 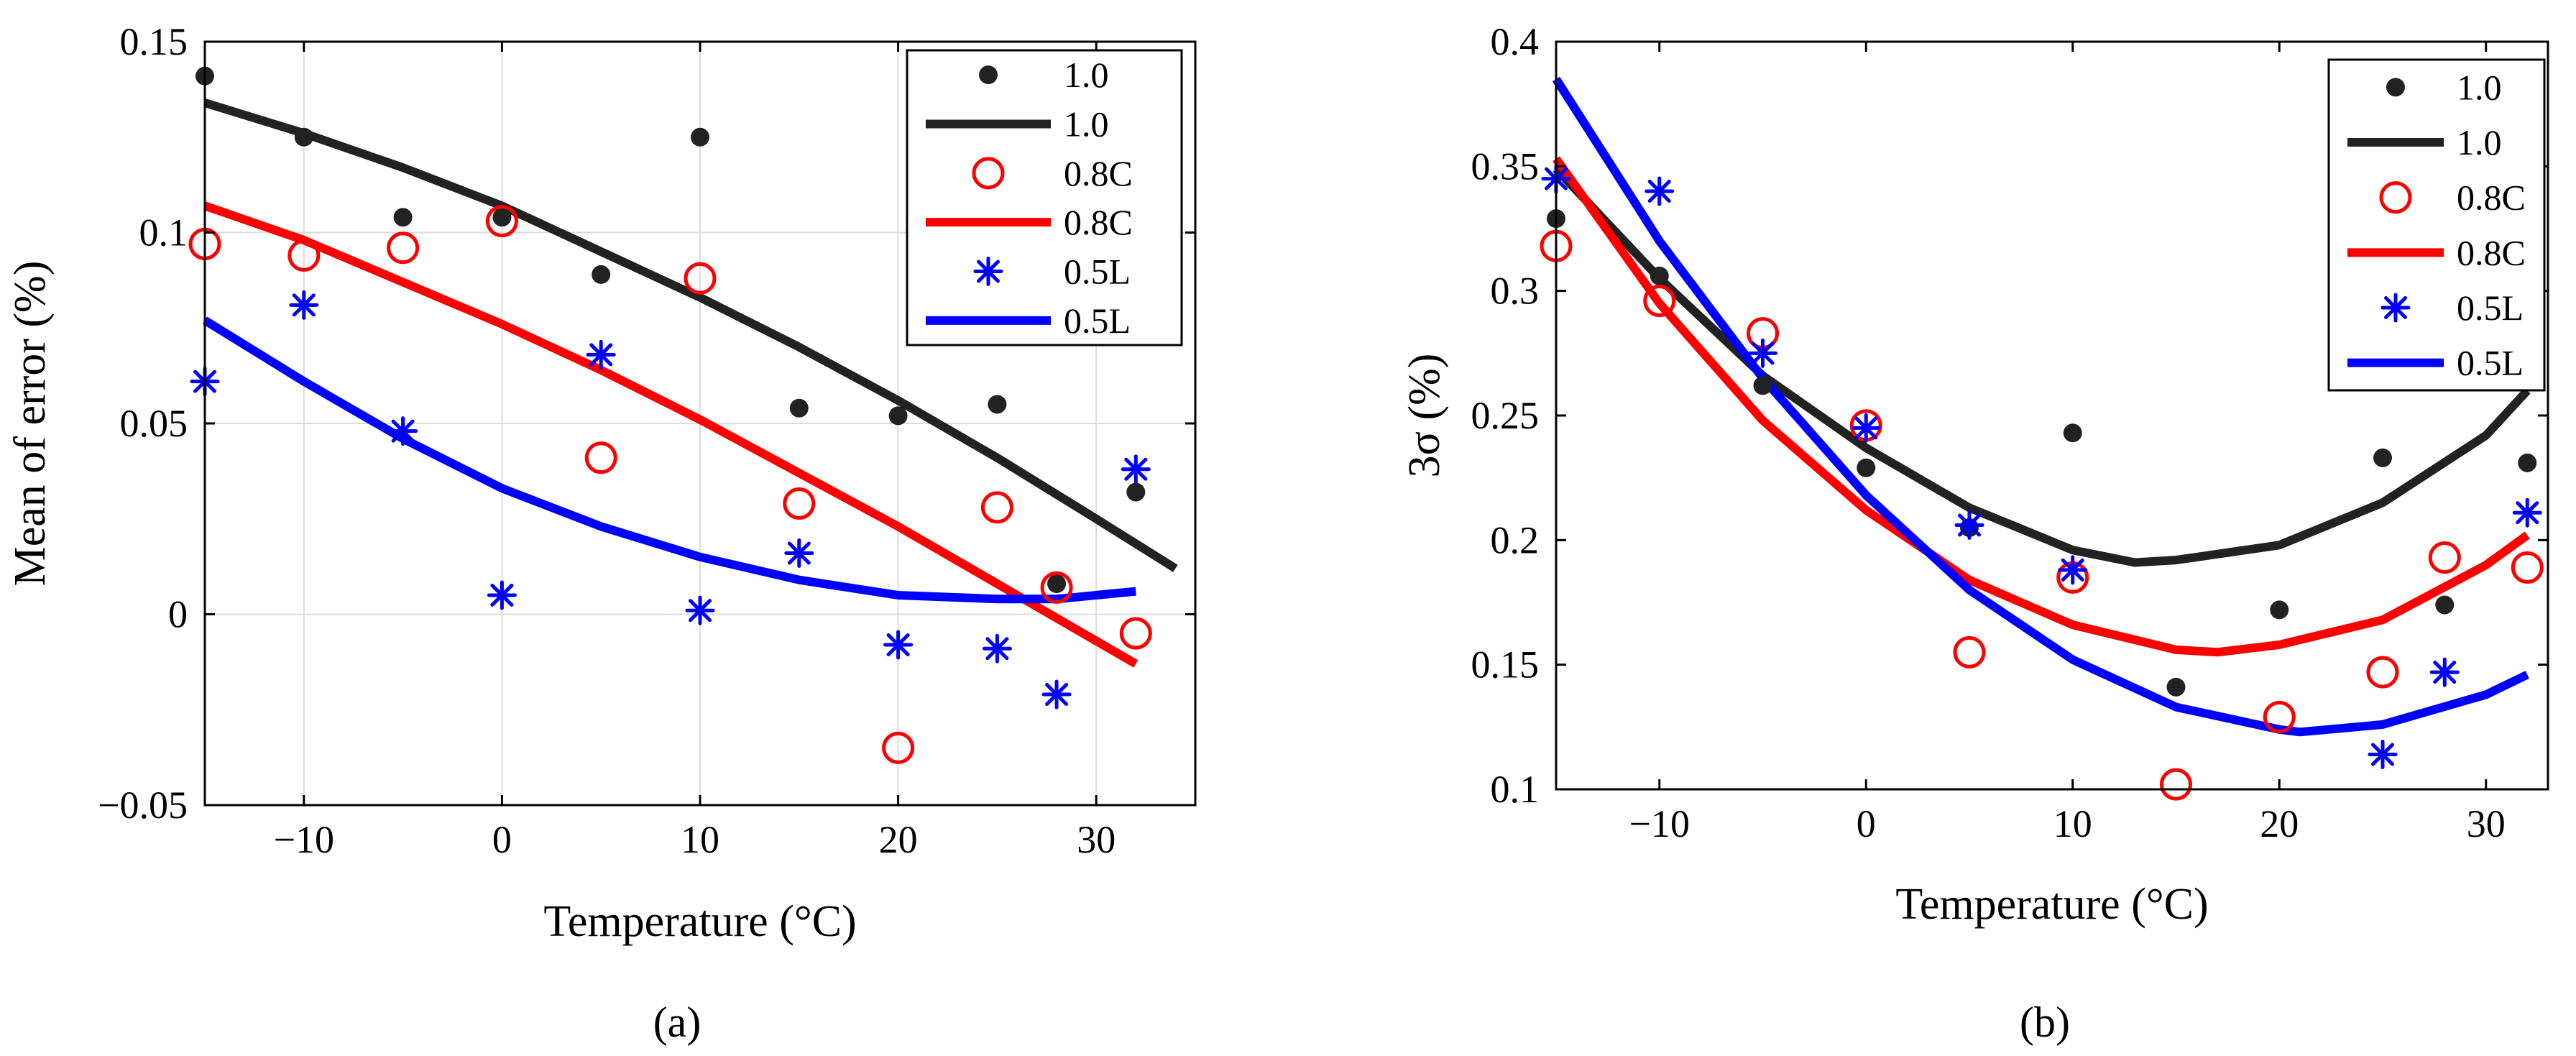 What do you see at coordinates (1097, 320) in the screenshot?
I see `legend-label-a-5: 0.5L` at bounding box center [1097, 320].